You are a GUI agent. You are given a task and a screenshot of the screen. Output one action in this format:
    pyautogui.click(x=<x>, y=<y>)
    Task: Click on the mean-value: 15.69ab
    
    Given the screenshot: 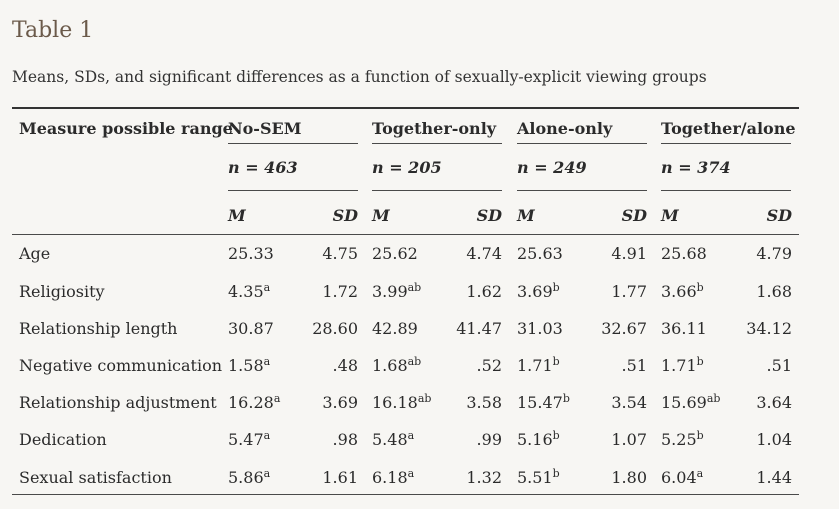 What is the action you would take?
    pyautogui.click(x=690, y=402)
    